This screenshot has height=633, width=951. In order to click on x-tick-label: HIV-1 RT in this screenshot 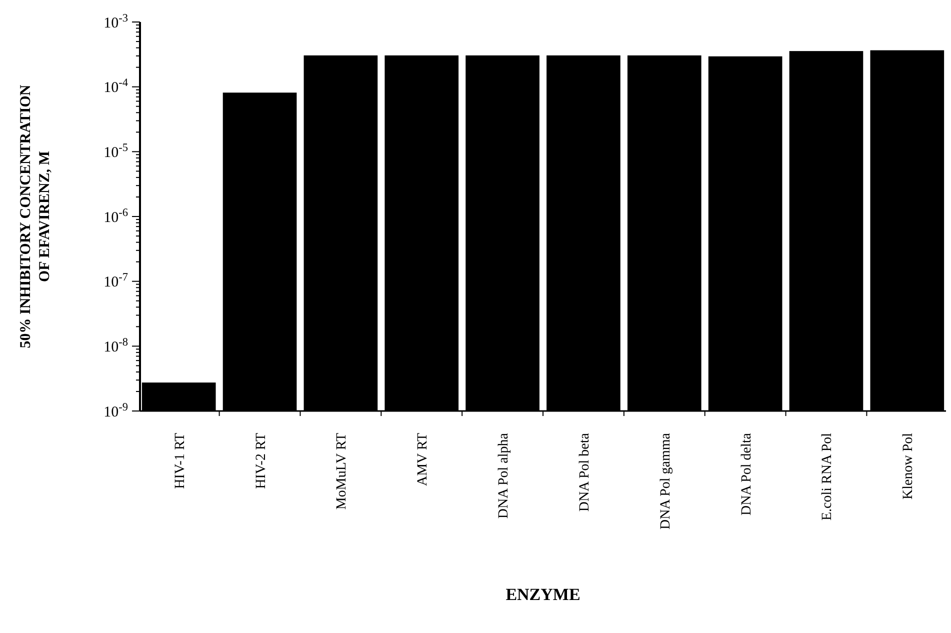, I will do `click(180, 460)`.